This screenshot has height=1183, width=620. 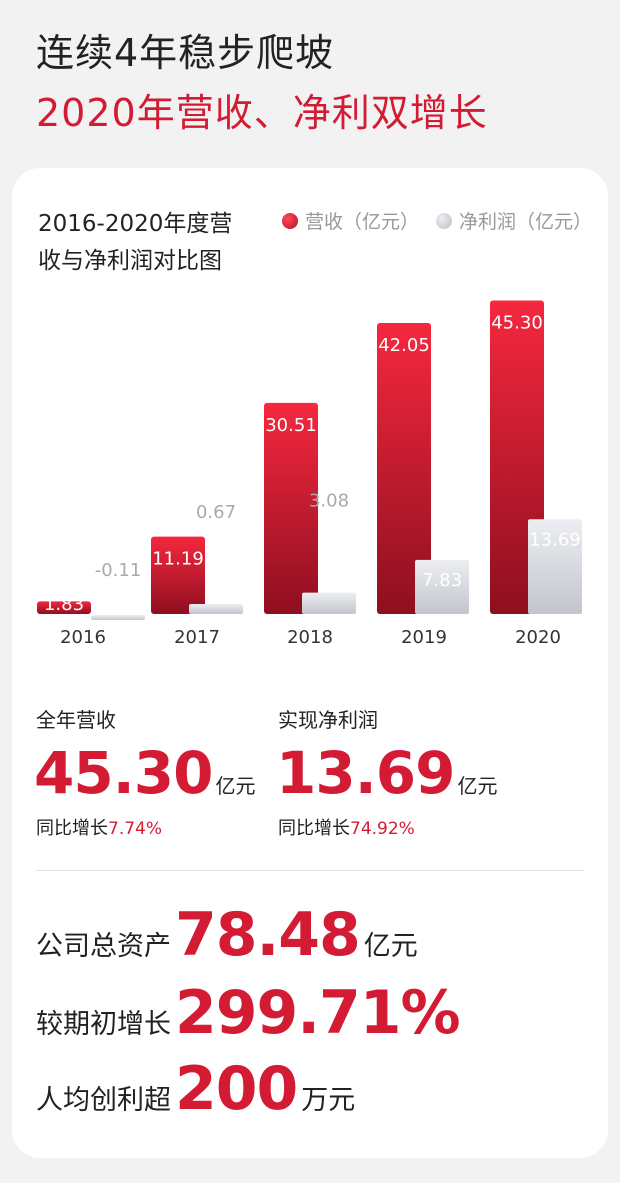 I want to click on legend-revenue: 营收（亿元）, so click(x=350, y=220).